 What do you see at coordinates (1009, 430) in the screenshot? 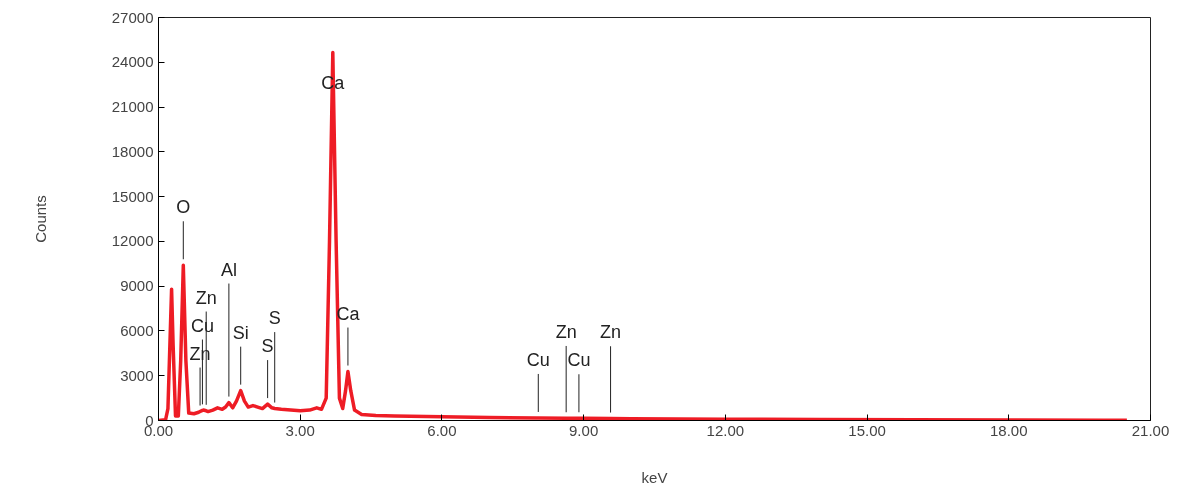
I see `x-tick-label: 18.00` at bounding box center [1009, 430].